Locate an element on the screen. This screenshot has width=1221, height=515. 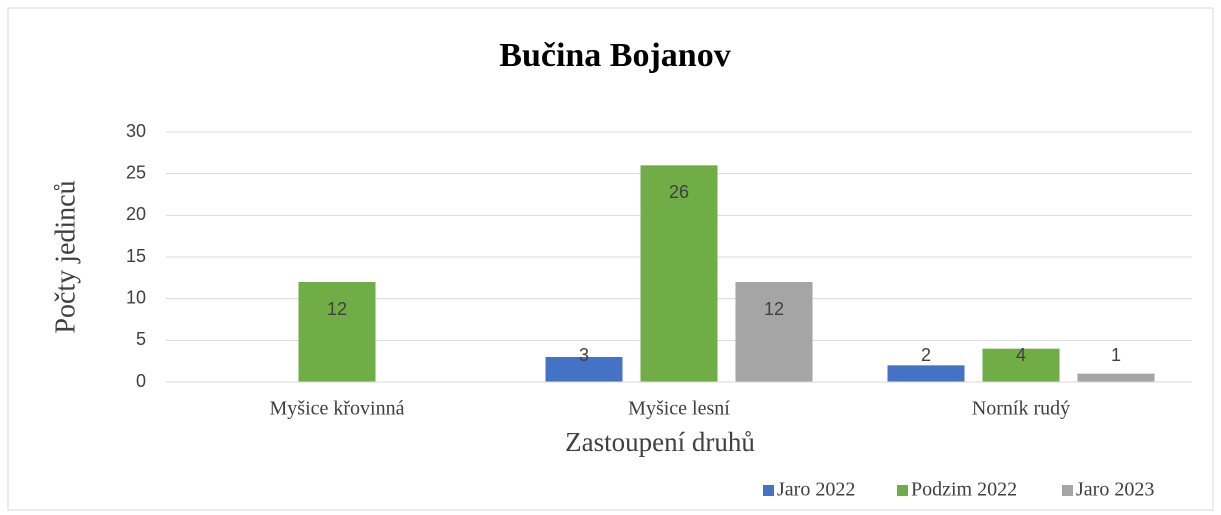
y-tick-label: 0 is located at coordinates (141, 381).